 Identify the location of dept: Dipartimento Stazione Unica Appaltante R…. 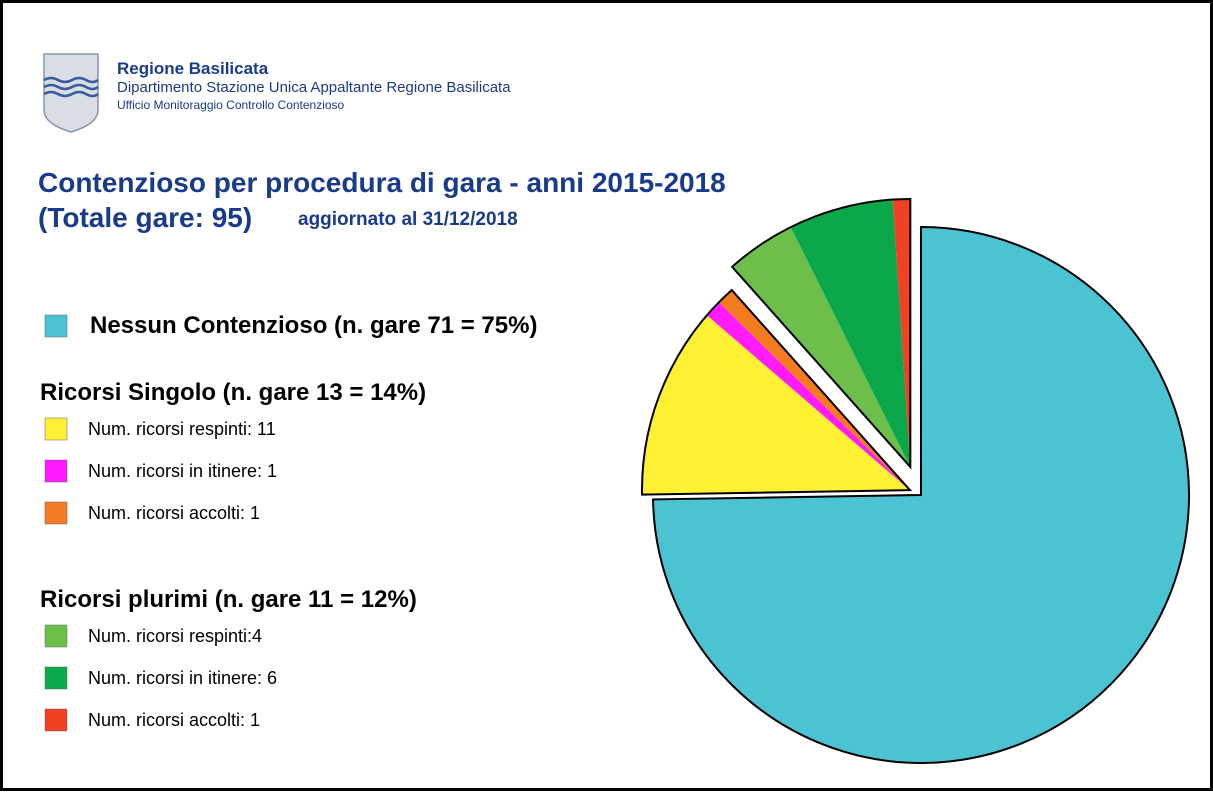
(314, 87).